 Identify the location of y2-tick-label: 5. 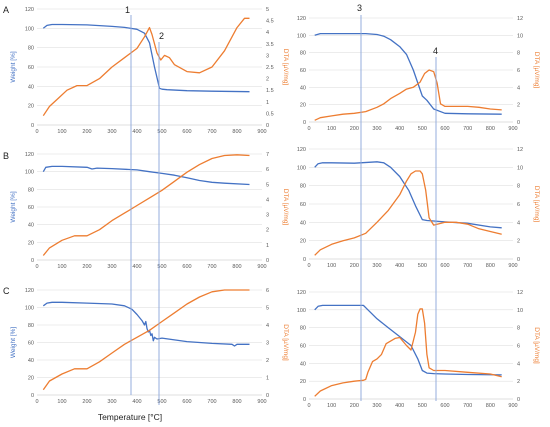
(267, 185).